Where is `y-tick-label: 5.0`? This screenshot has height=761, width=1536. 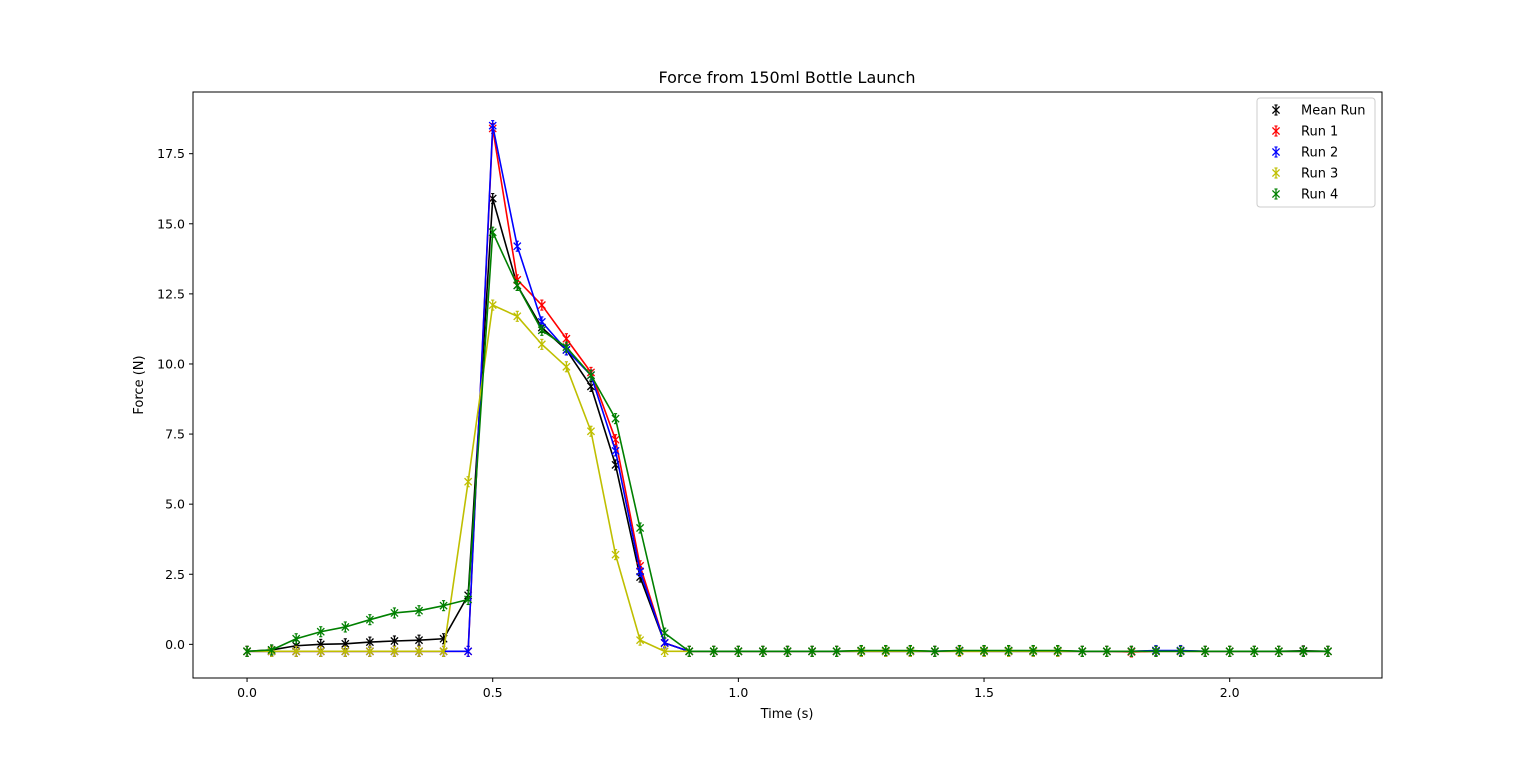 y-tick-label: 5.0 is located at coordinates (175, 504).